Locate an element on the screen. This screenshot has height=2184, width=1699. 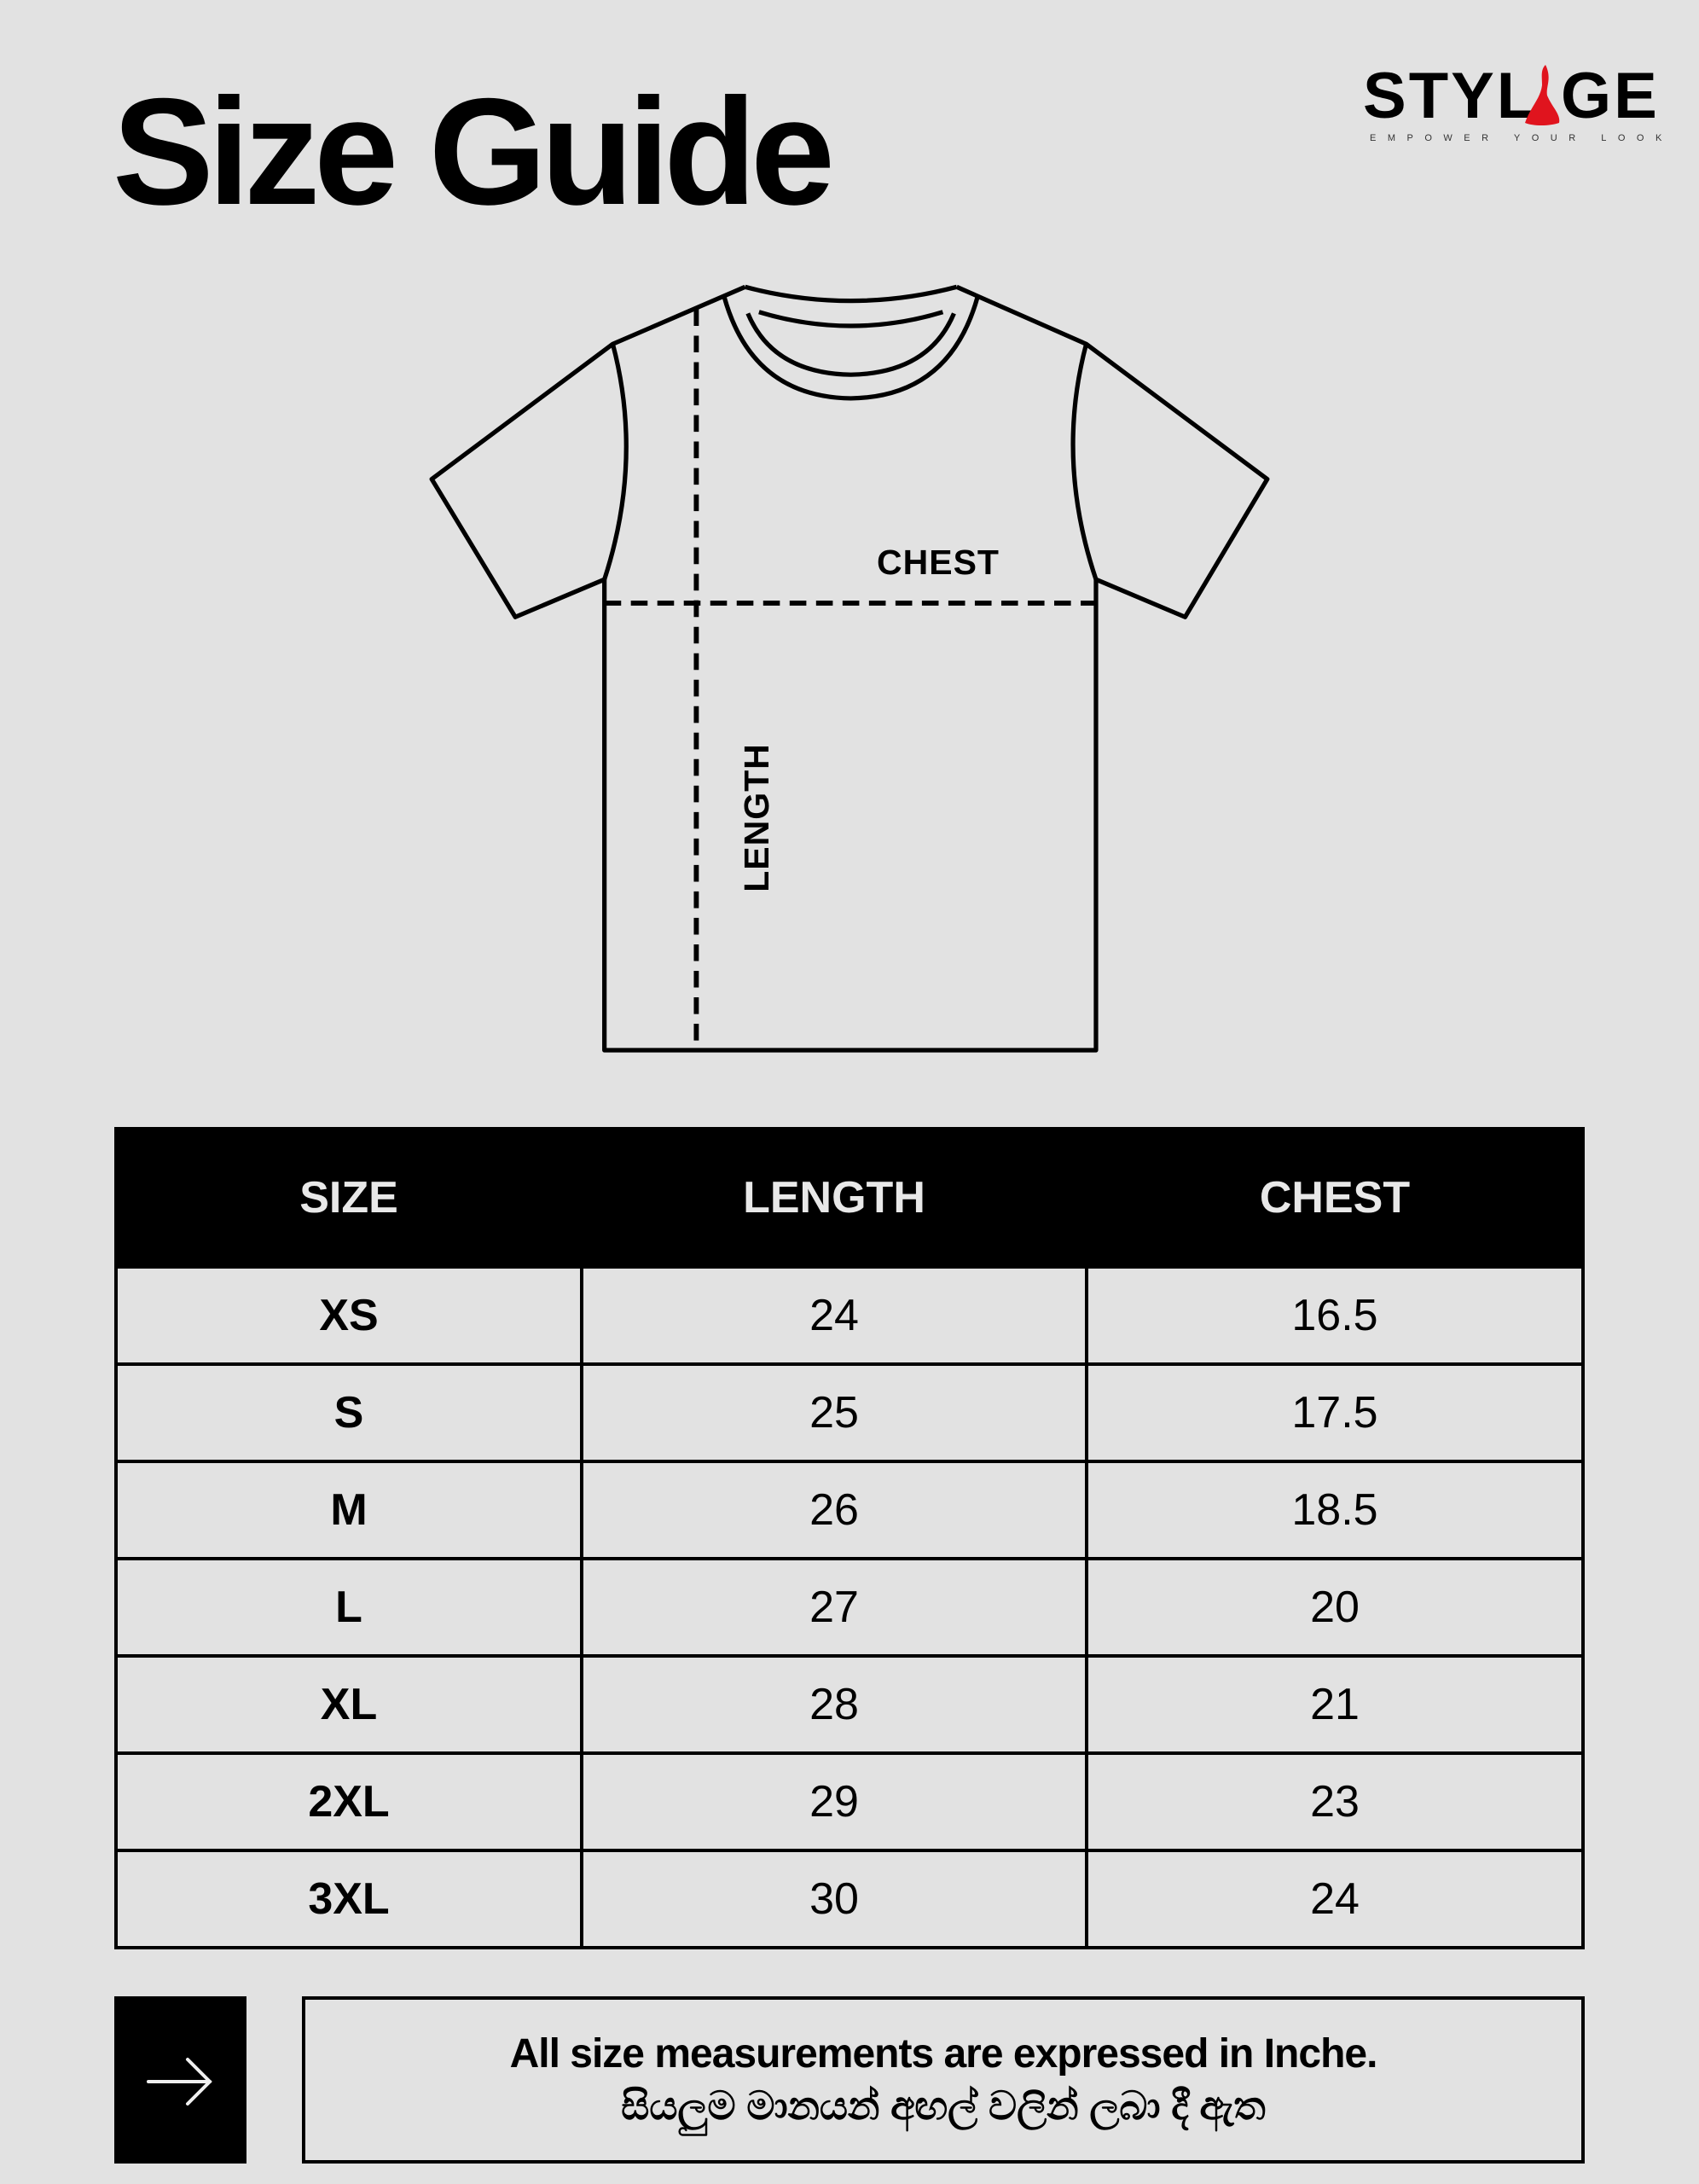
length-cell: 25 is located at coordinates (834, 1413).